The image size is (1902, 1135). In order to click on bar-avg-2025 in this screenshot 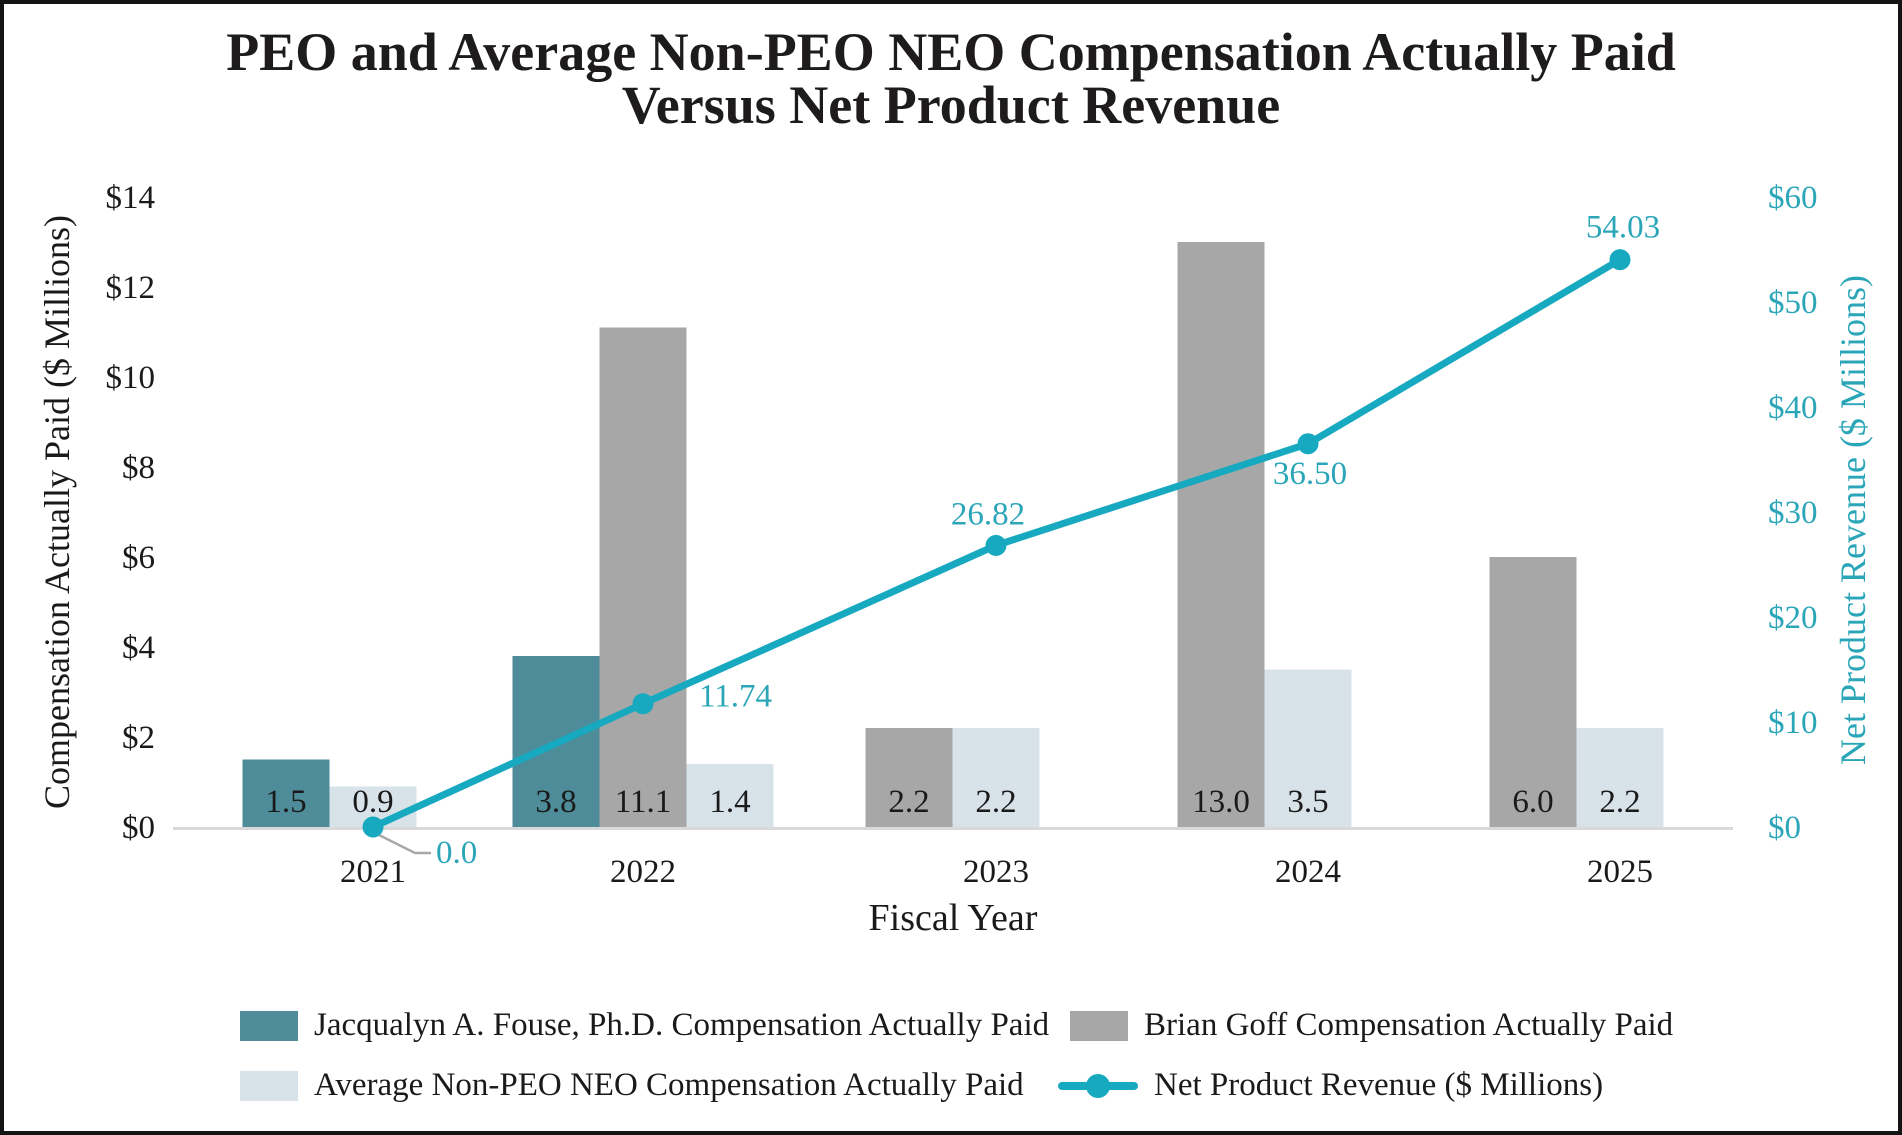, I will do `click(1620, 777)`.